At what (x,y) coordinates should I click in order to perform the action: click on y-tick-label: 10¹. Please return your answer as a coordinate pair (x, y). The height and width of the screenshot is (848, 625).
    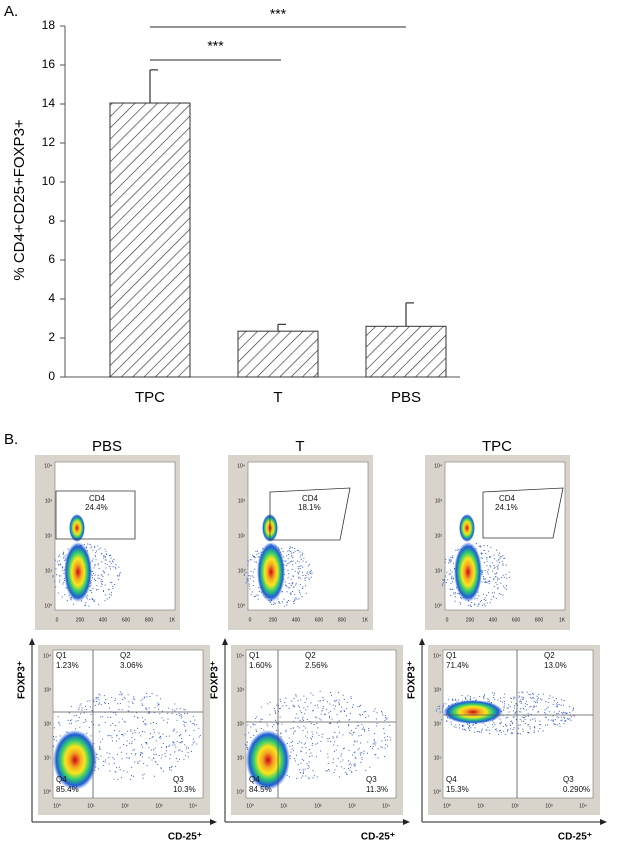
    Looking at the image, I should click on (439, 571).